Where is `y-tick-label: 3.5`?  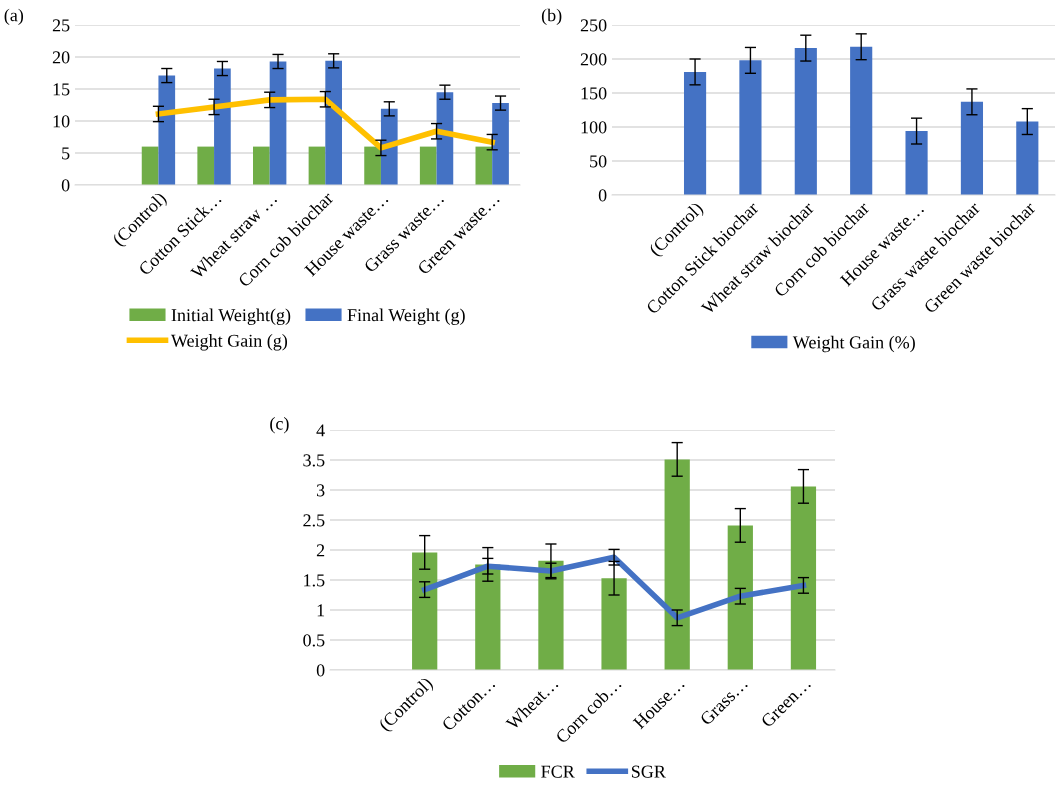 y-tick-label: 3.5 is located at coordinates (314, 460).